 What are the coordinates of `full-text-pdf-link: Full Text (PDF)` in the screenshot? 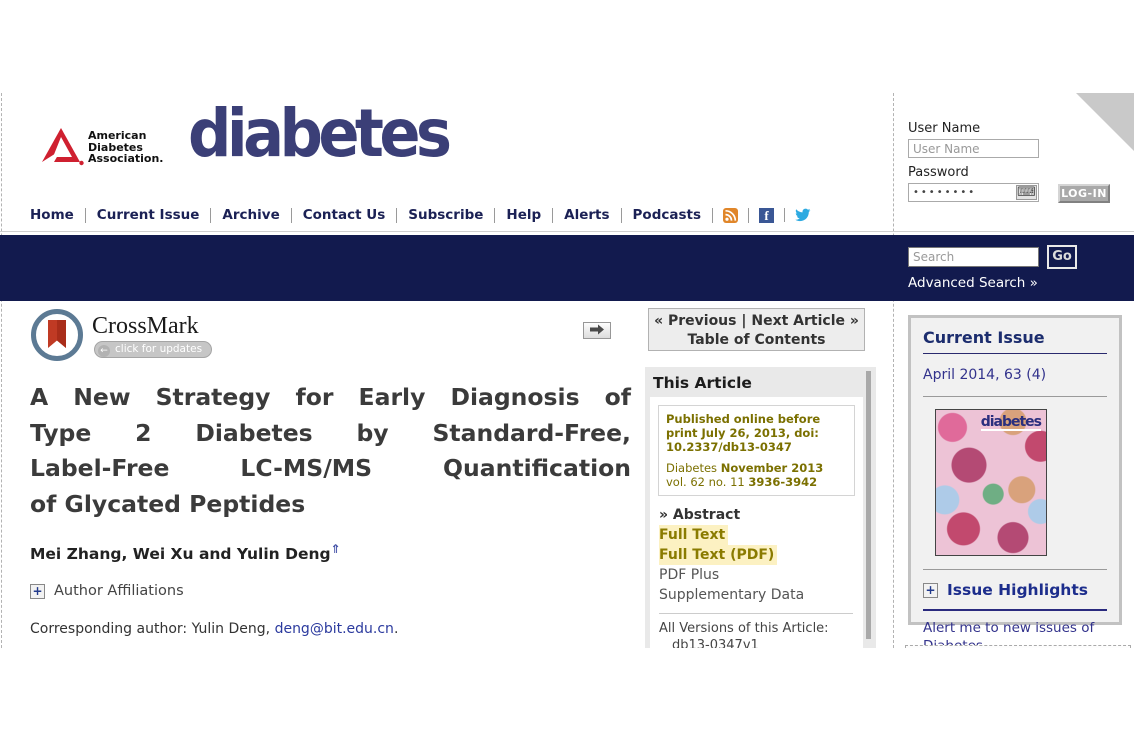 It's located at (718, 555).